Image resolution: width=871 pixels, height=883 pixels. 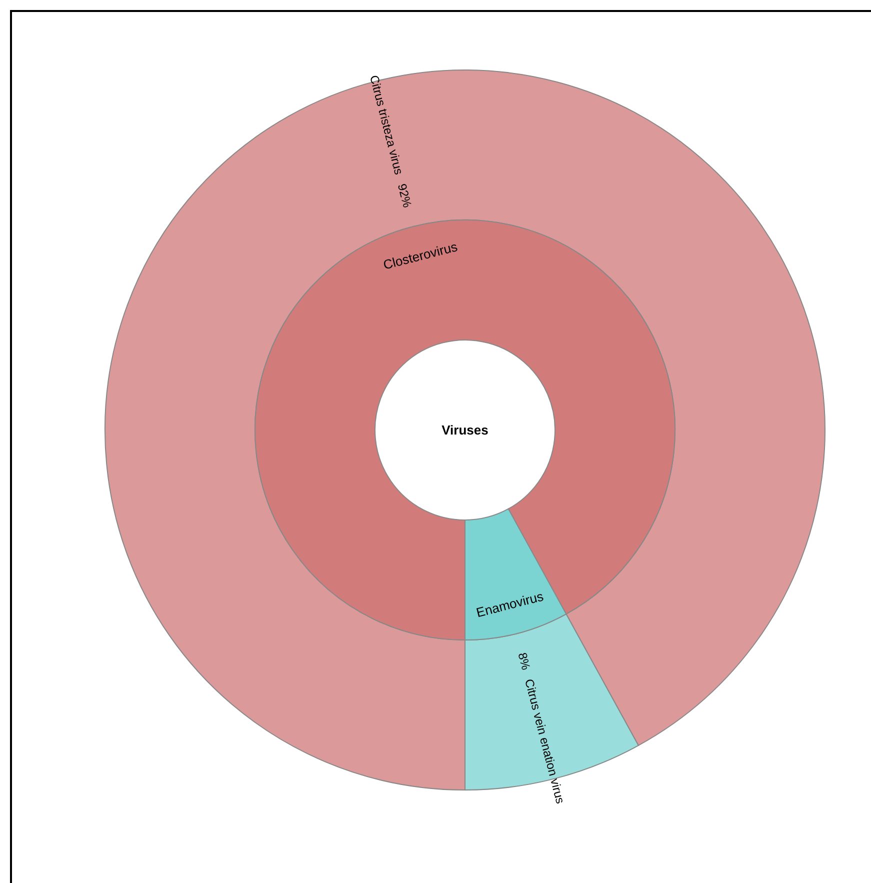 What do you see at coordinates (541, 728) in the screenshot?
I see `slice-label: 8% Citrus vein enation virus` at bounding box center [541, 728].